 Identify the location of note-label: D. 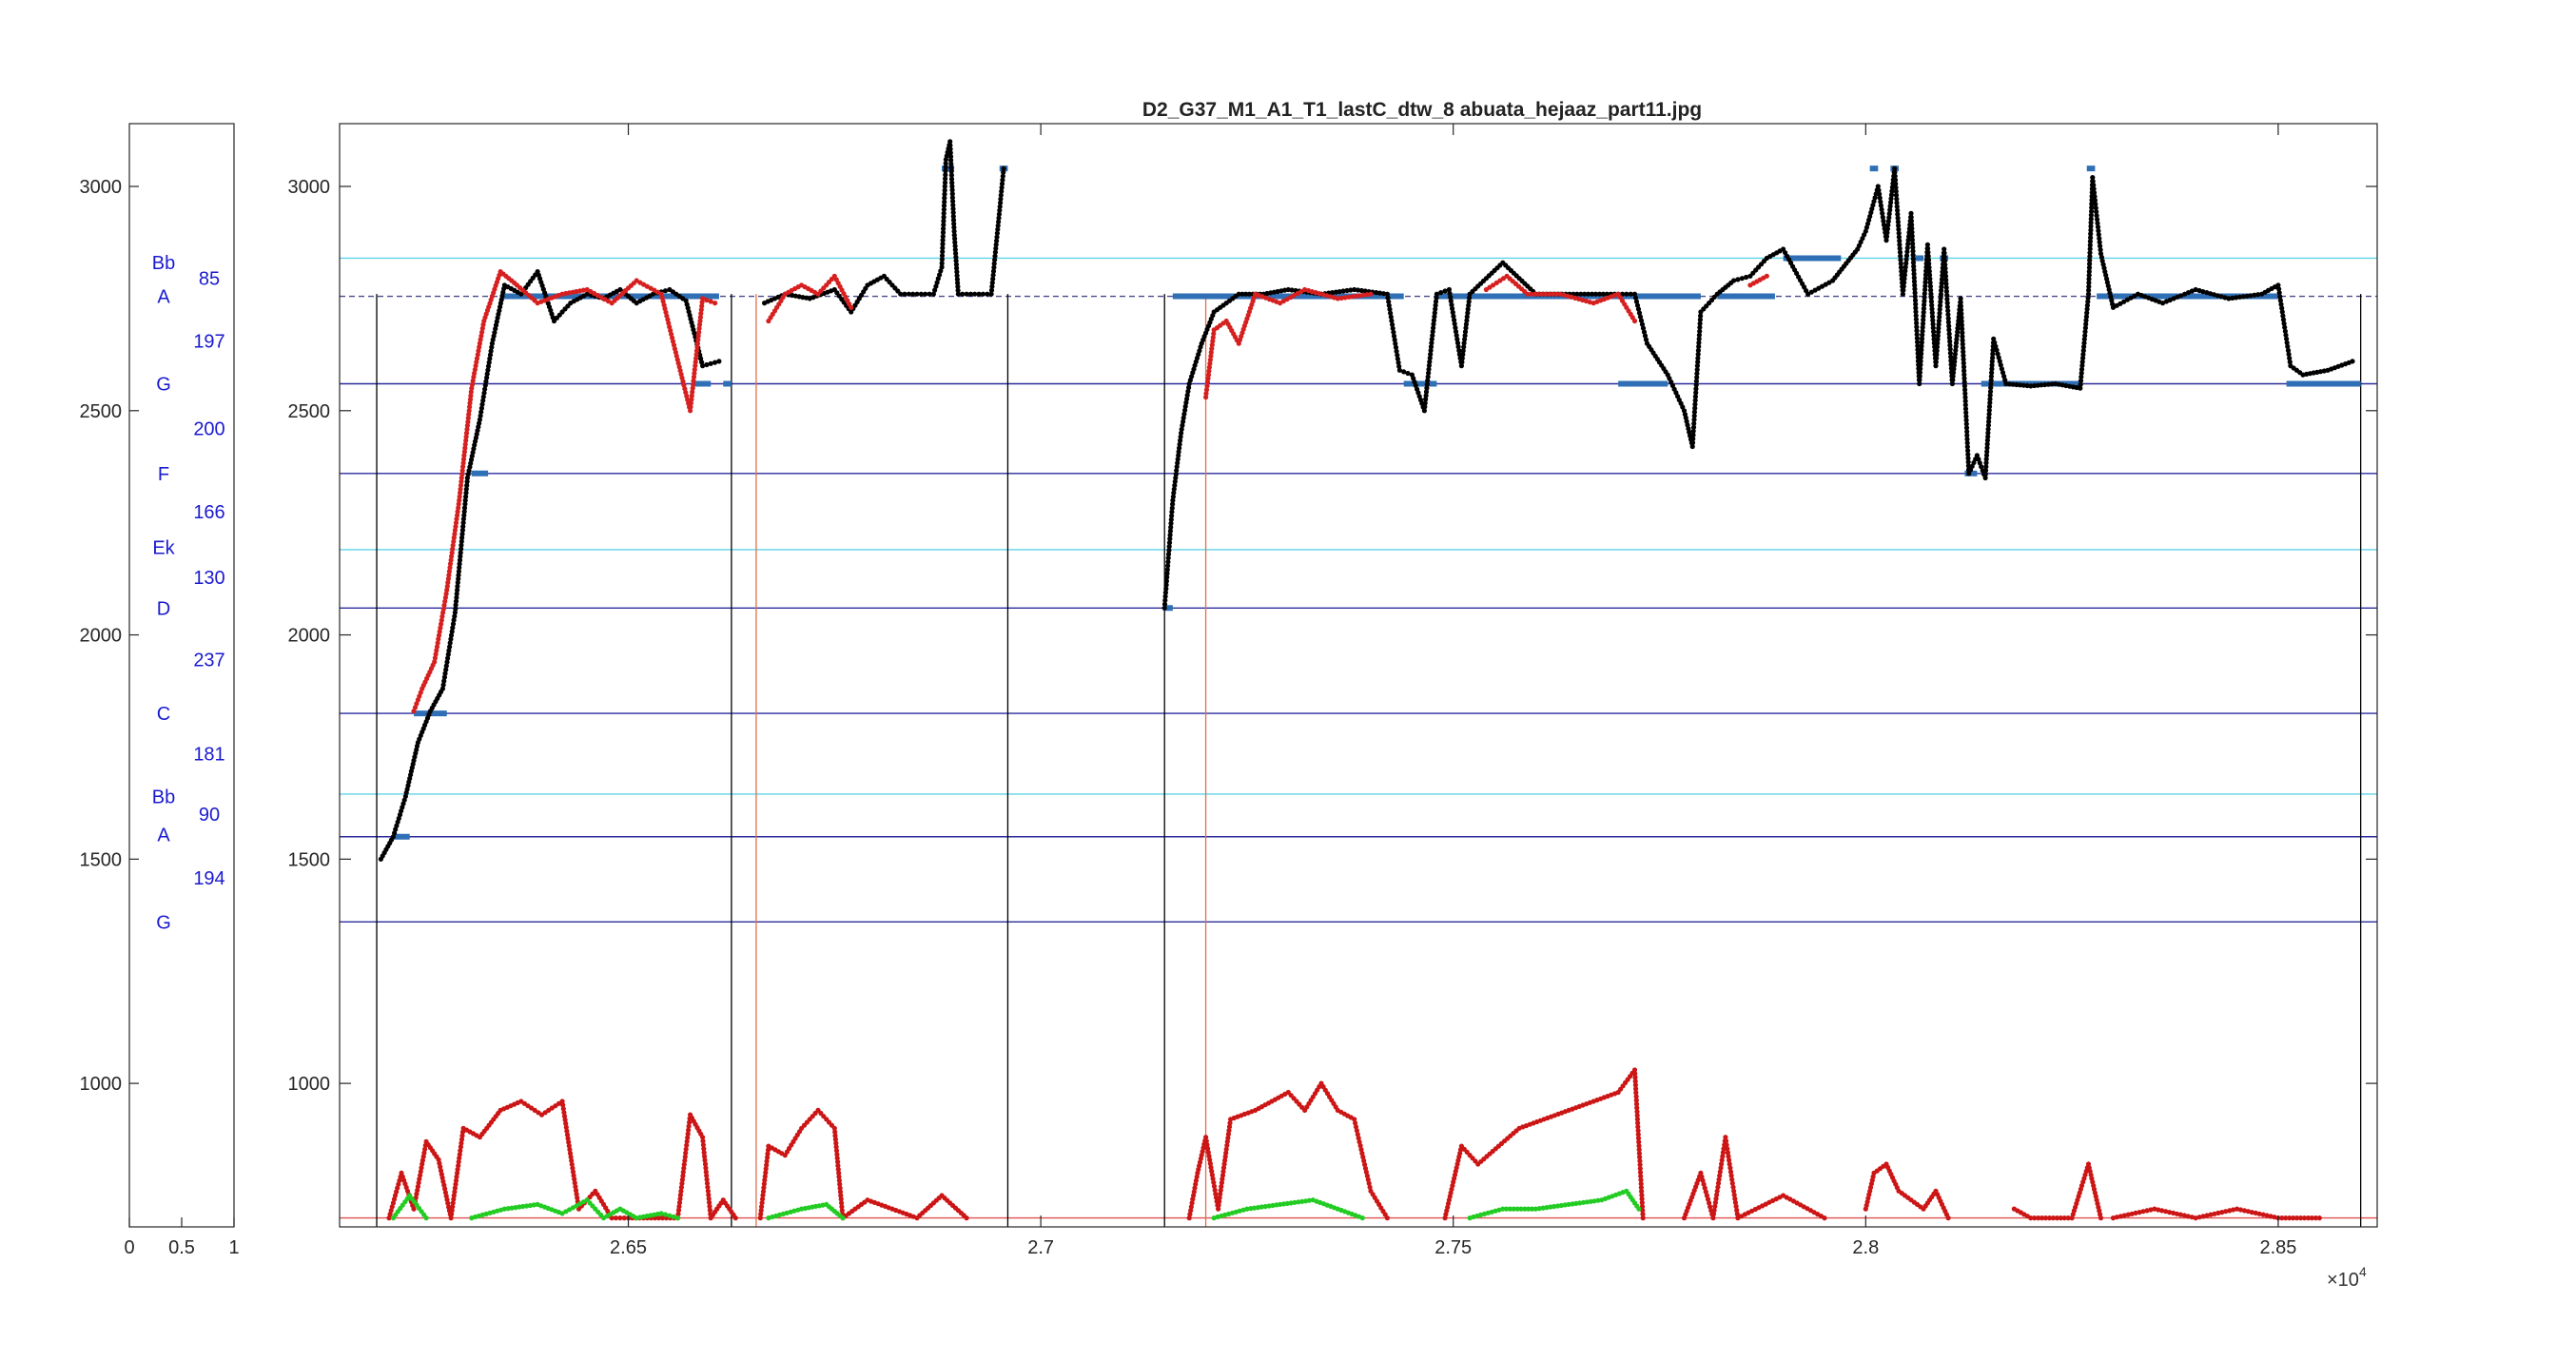
(163, 609).